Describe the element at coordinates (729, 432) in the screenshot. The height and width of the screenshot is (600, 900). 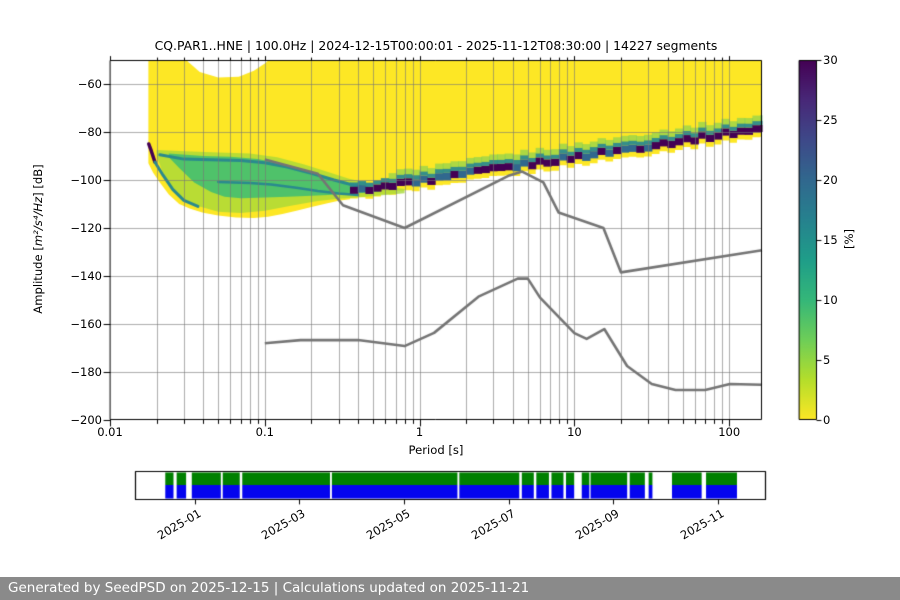
I see `x-tick-label: 100` at that location.